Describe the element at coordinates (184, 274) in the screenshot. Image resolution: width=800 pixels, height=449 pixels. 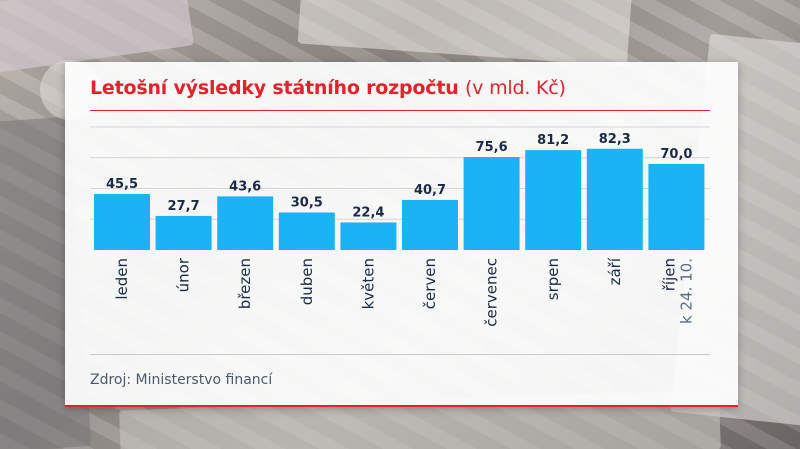
I see `category-label-1: únor` at that location.